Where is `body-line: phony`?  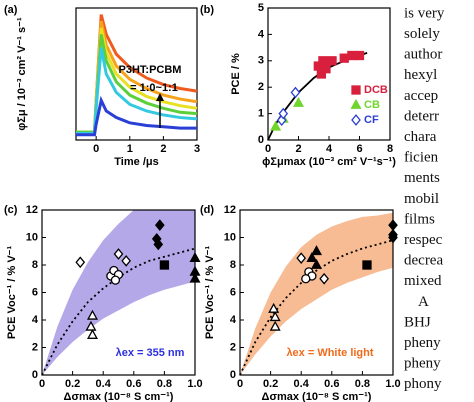 body-line: phony is located at coordinates (423, 384).